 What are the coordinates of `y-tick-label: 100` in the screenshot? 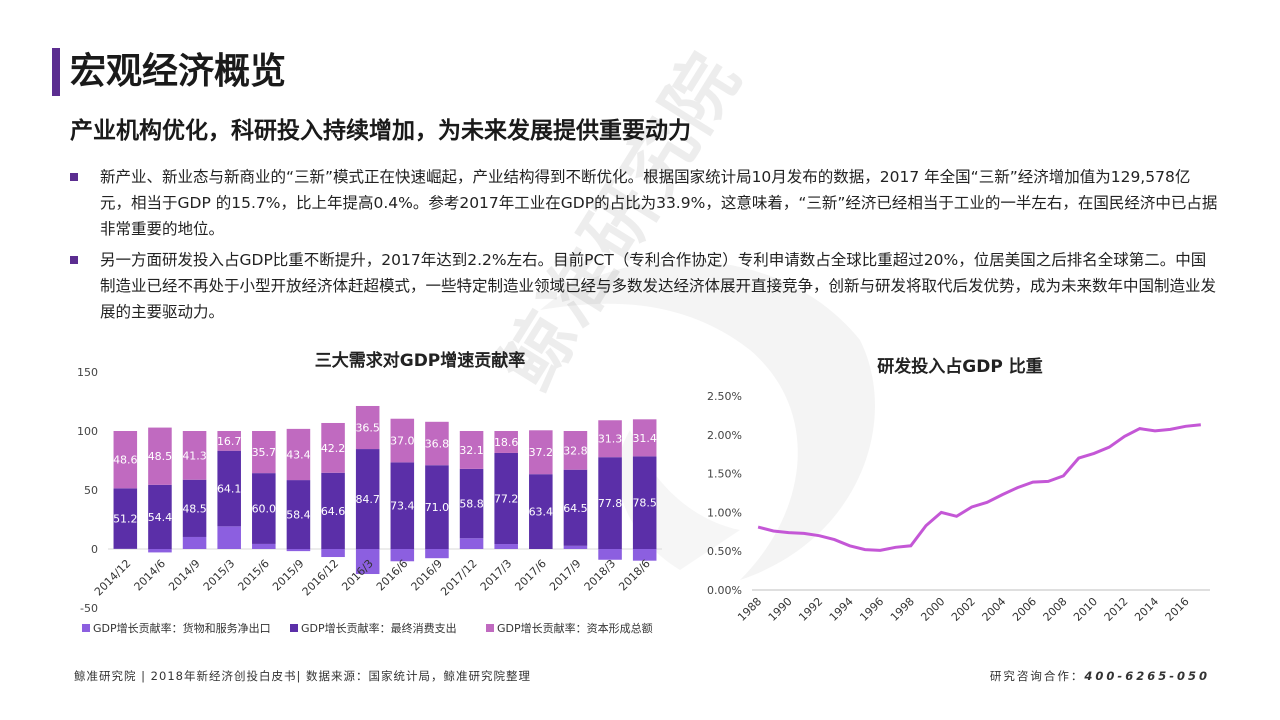 It's located at (87, 431).